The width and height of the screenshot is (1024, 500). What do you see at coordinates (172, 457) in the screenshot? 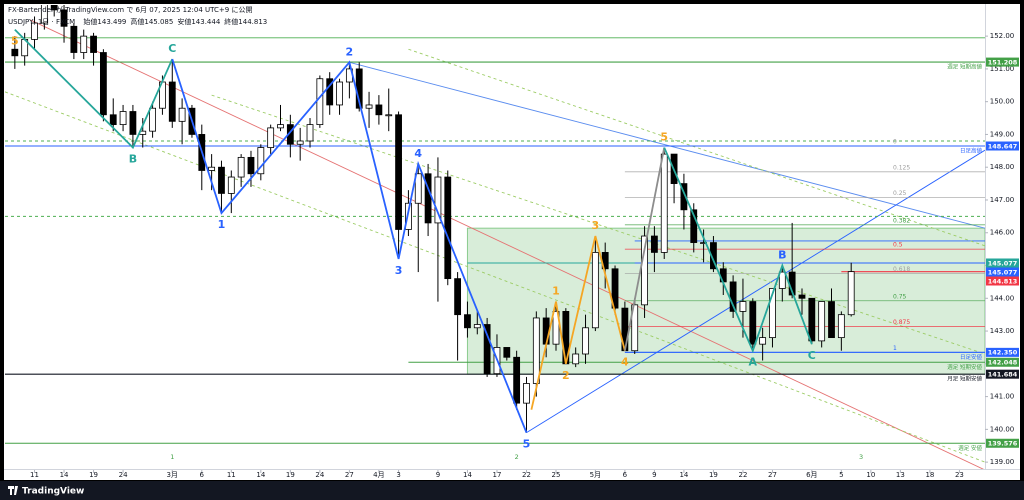
I see `cycle-mark: 1` at bounding box center [172, 457].